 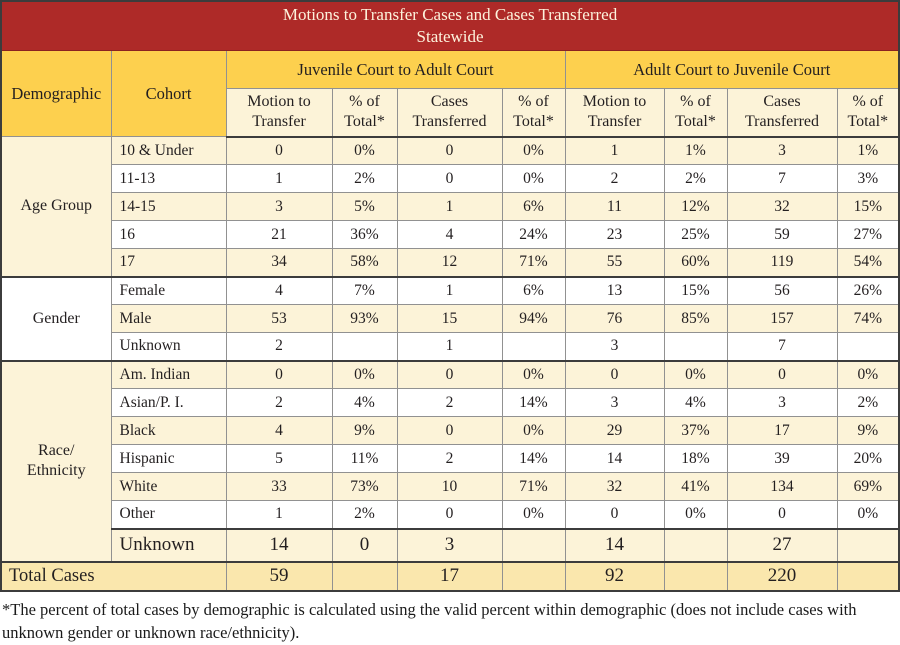 I want to click on demographic-cell: Race/ Ethnicity, so click(x=56, y=461).